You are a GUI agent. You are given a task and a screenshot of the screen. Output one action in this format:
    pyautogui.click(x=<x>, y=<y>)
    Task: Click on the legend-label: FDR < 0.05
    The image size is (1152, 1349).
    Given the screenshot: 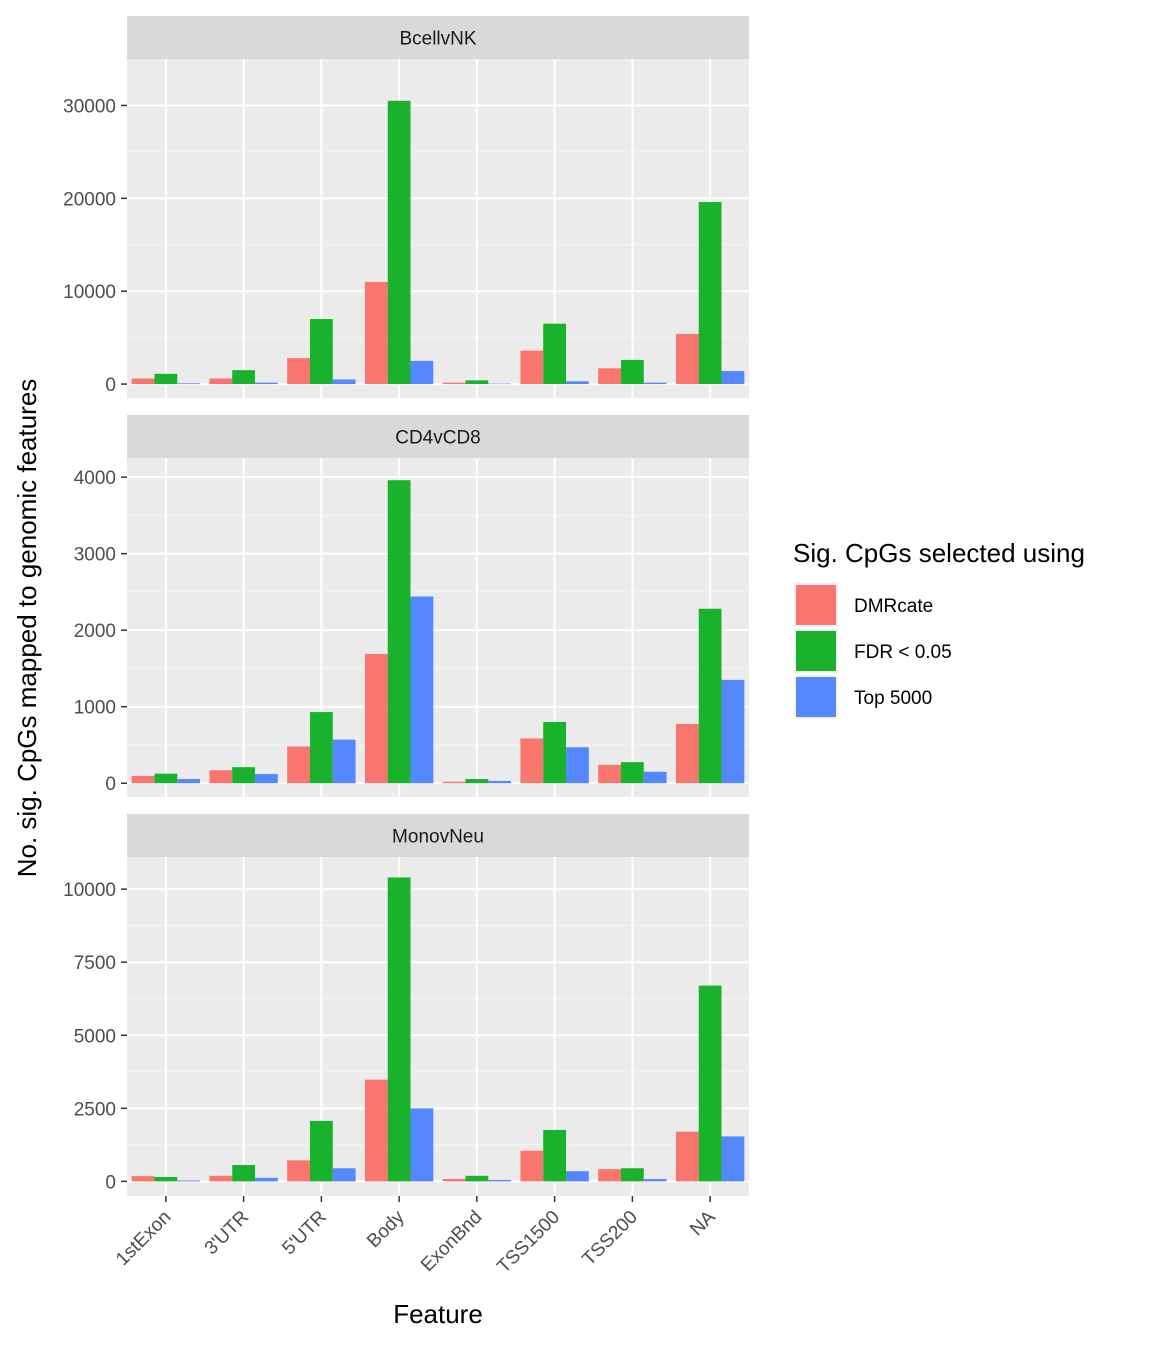 What is the action you would take?
    pyautogui.click(x=903, y=652)
    